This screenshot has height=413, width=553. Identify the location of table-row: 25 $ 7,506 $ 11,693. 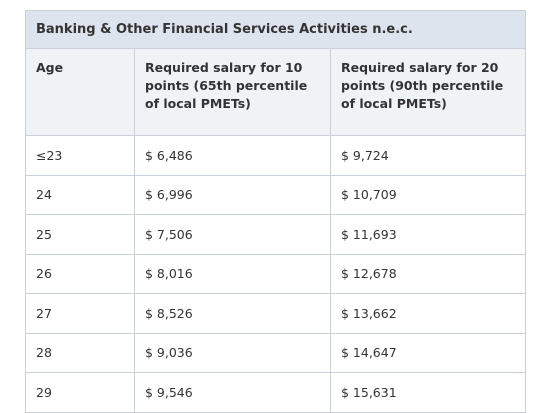
(275, 234).